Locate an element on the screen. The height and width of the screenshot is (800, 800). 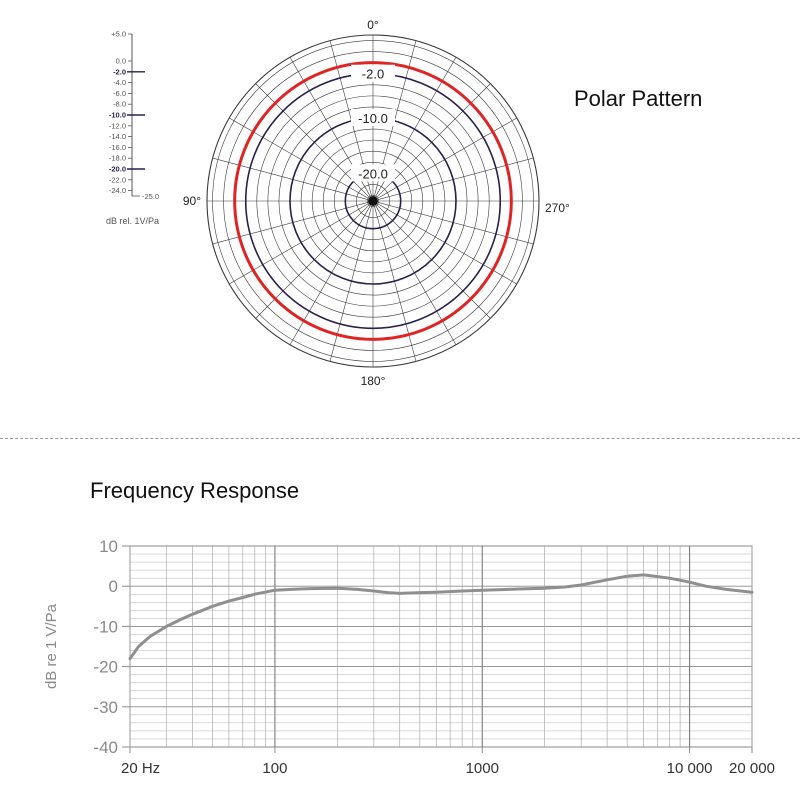
freq-x-tick-label: 1000 is located at coordinates (482, 768).